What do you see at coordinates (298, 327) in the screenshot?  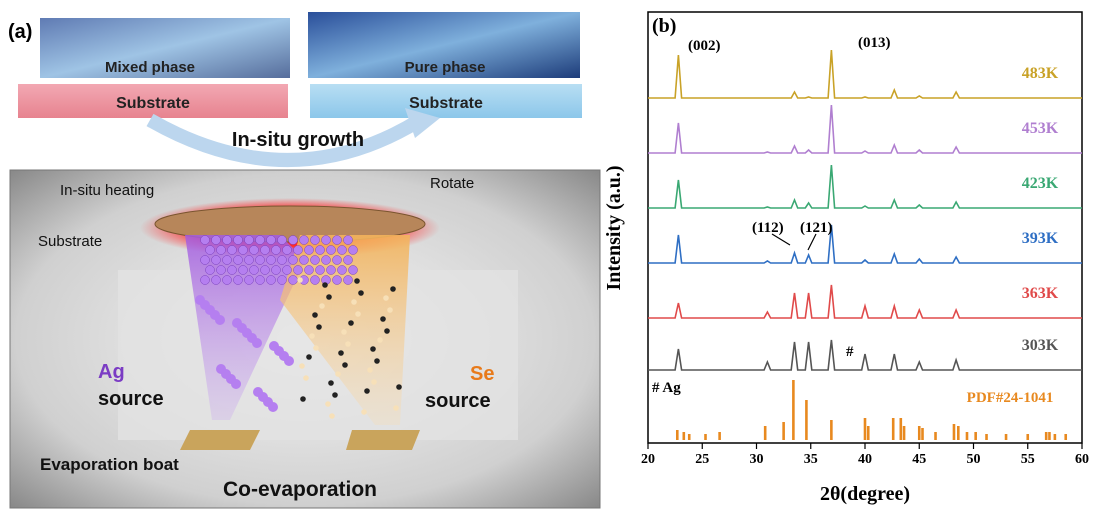 I see `atoms` at bounding box center [298, 327].